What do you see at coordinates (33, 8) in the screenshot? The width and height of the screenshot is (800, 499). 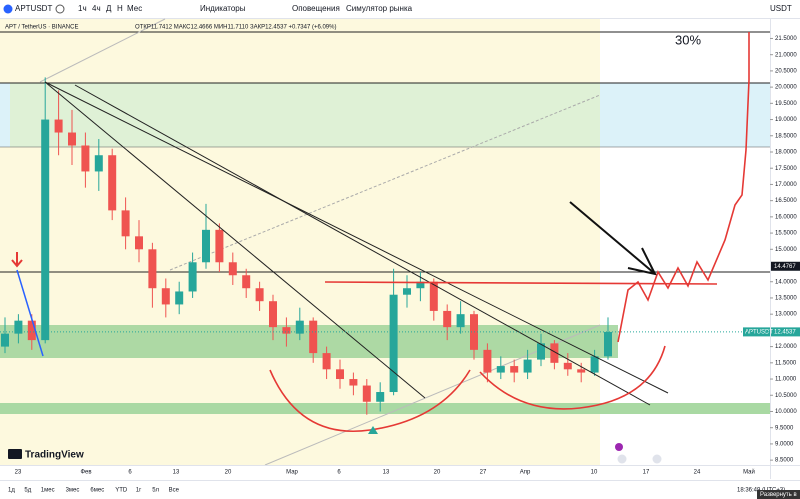 I see `symbol: APTUSDT` at bounding box center [33, 8].